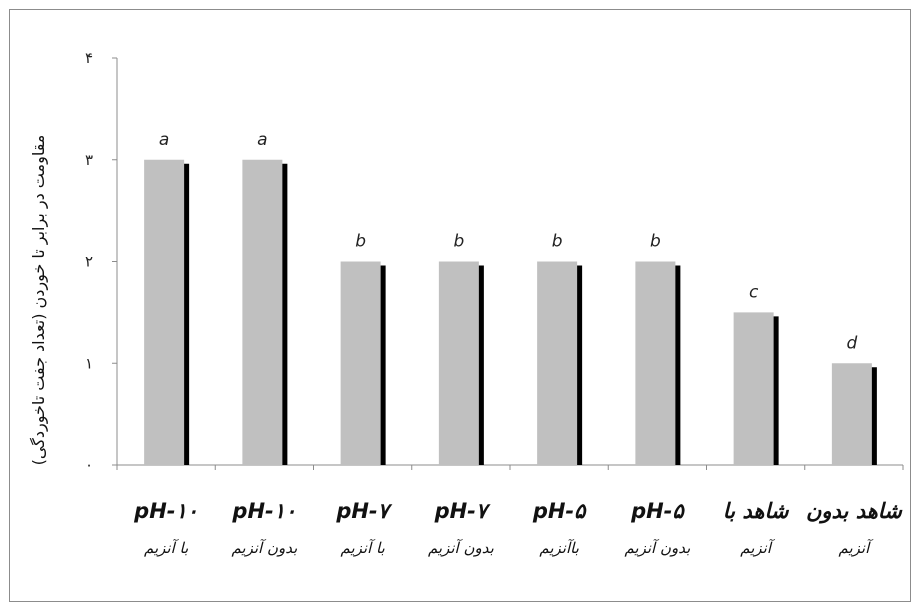 This screenshot has width=912, height=603. I want to click on x-category-label-line1: شاهد با, so click(756, 511).